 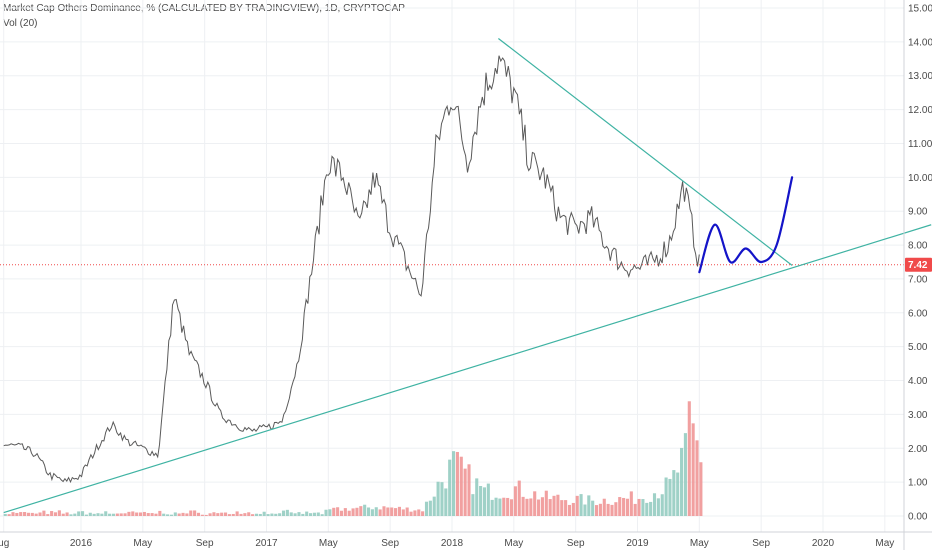 What do you see at coordinates (920, 9) in the screenshot?
I see `y-tick-label: 15.00` at bounding box center [920, 9].